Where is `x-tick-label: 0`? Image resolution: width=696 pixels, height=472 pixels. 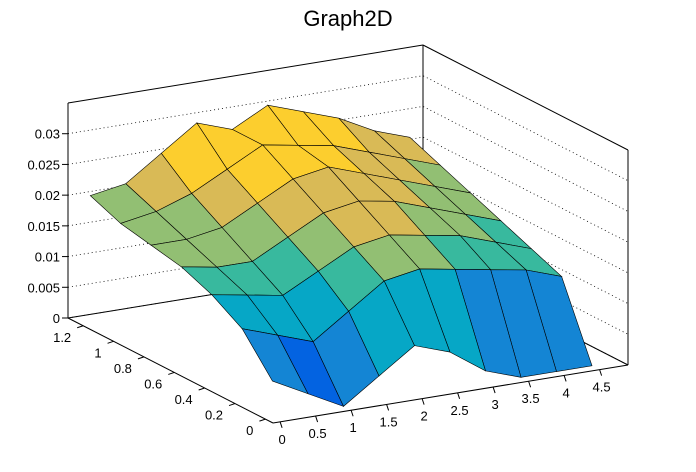 x-tick-label: 0 is located at coordinates (281, 439).